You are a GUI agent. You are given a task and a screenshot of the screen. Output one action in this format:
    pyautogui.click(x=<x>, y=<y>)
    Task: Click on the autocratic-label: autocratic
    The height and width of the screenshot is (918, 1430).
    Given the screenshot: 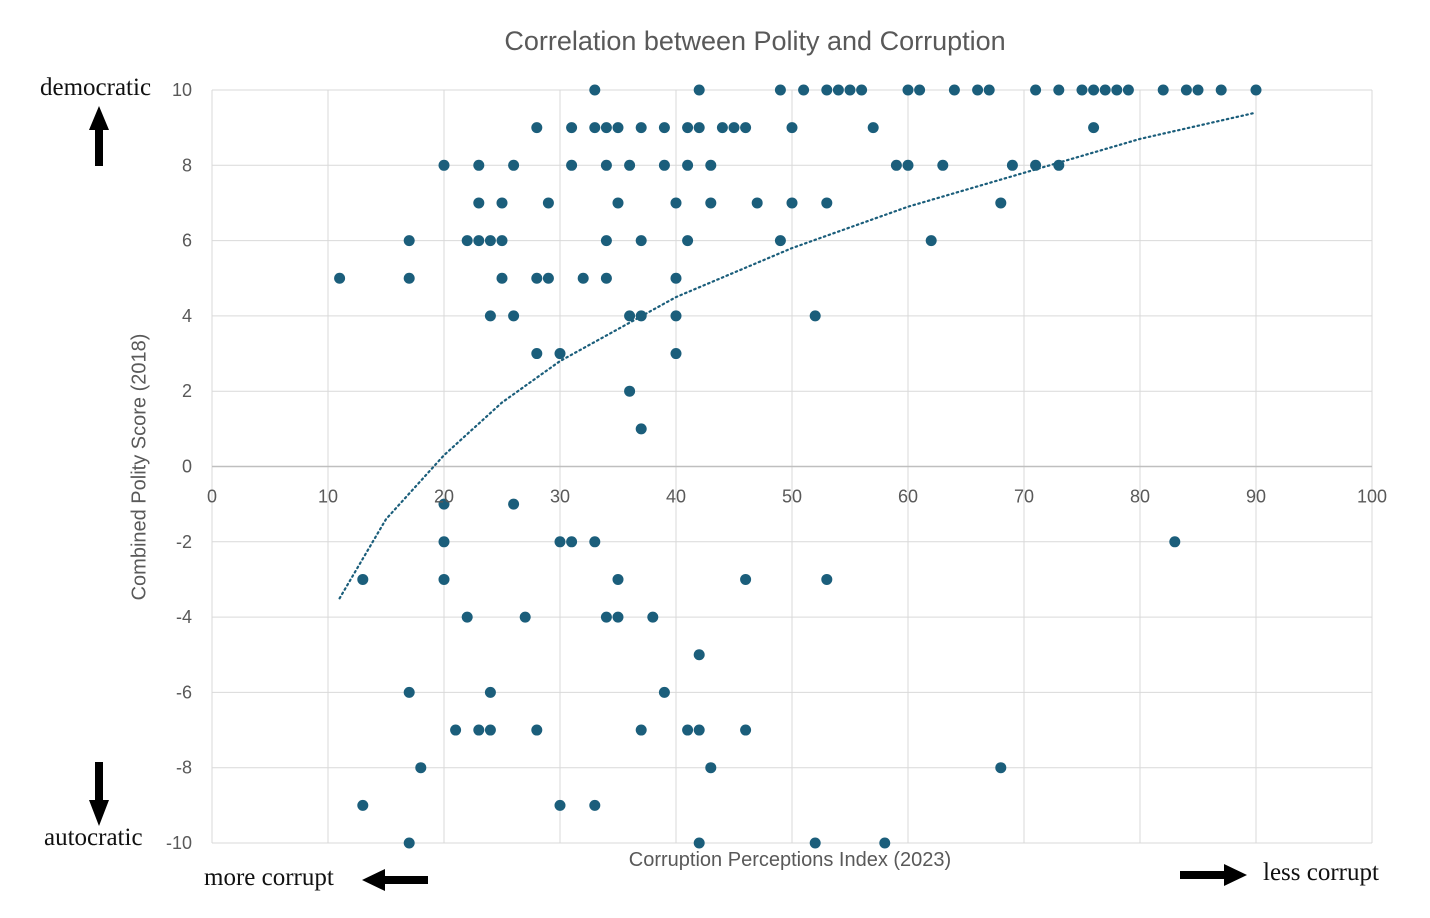 What is the action you would take?
    pyautogui.click(x=93, y=837)
    